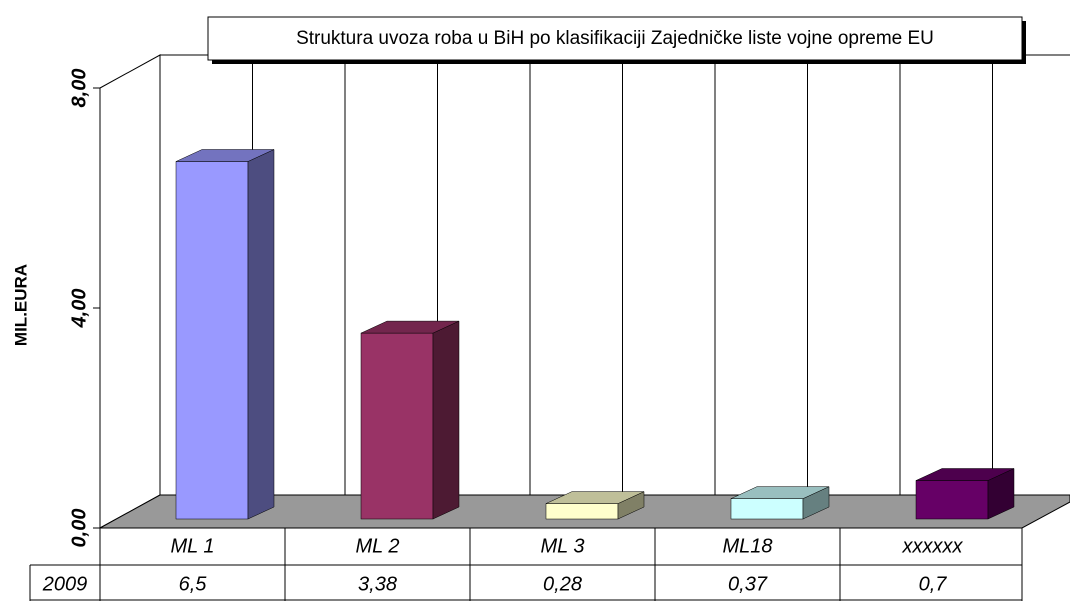 The image size is (1070, 601). Describe the element at coordinates (20, 305) in the screenshot. I see `y-axis-label: MIL.EURA` at that location.